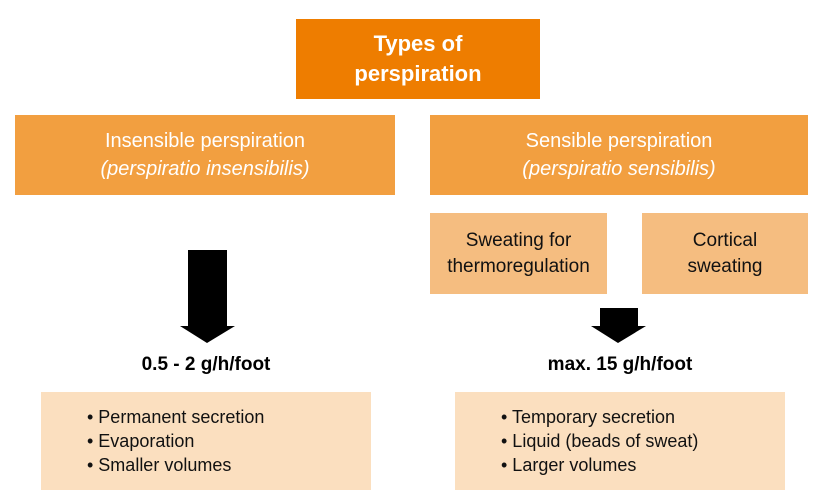  I want to click on feature-item: • Evaporation, so click(141, 441).